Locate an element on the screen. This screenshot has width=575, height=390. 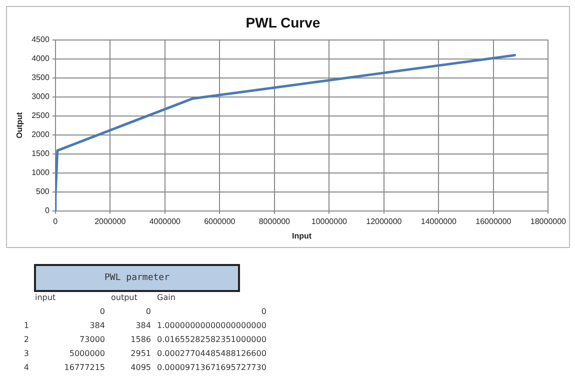
x-tick-label: 10000000 is located at coordinates (329, 221).